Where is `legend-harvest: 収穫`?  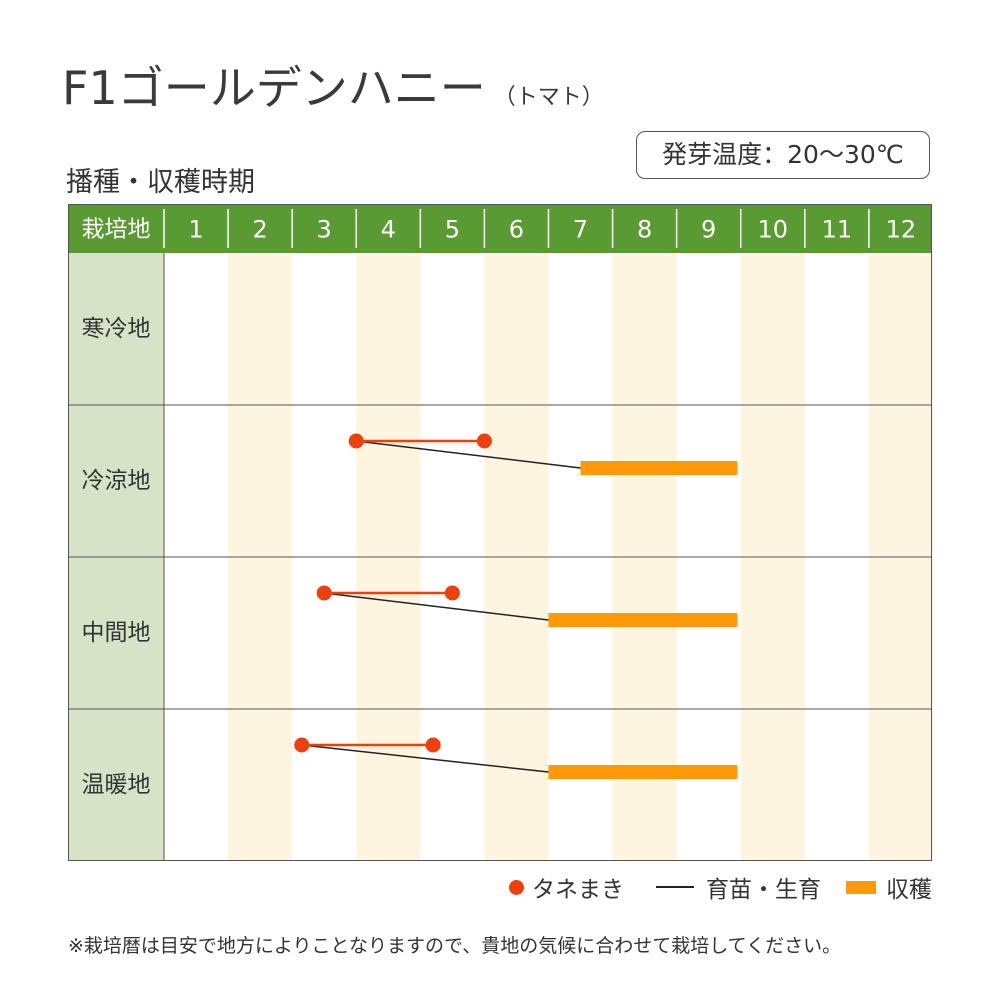
legend-harvest: 収穫 is located at coordinates (889, 887).